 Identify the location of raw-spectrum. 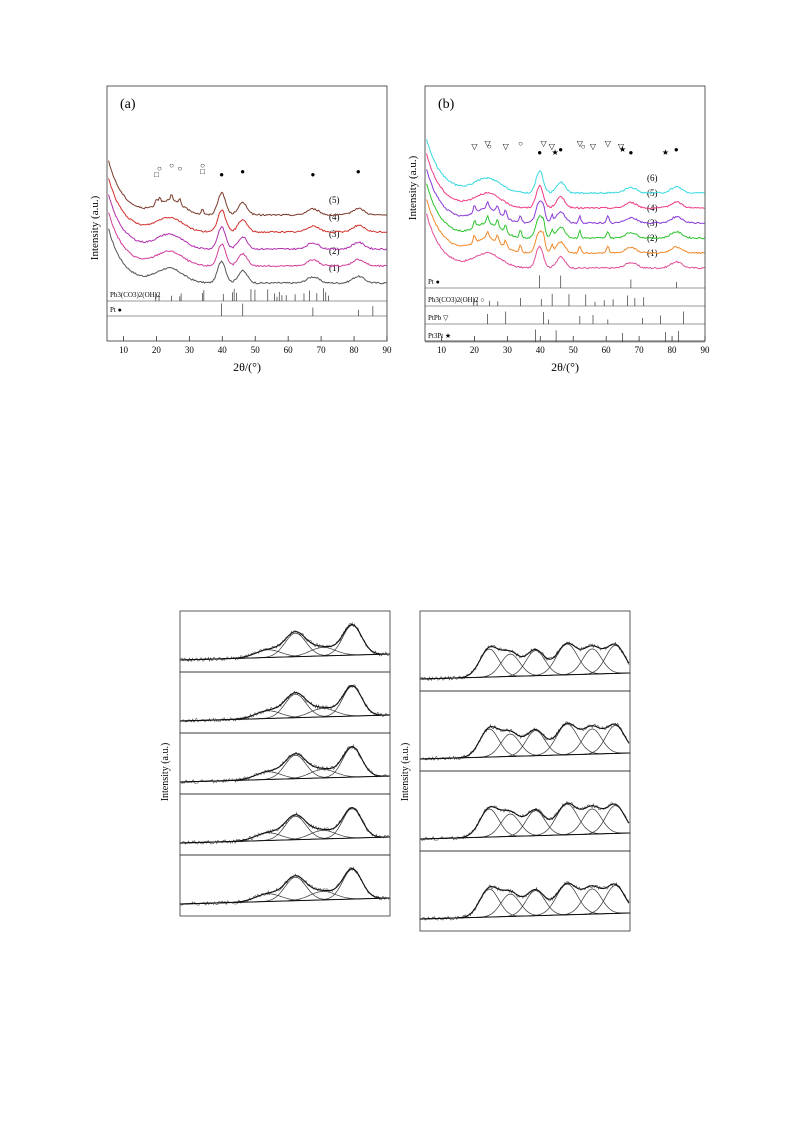
(284, 642).